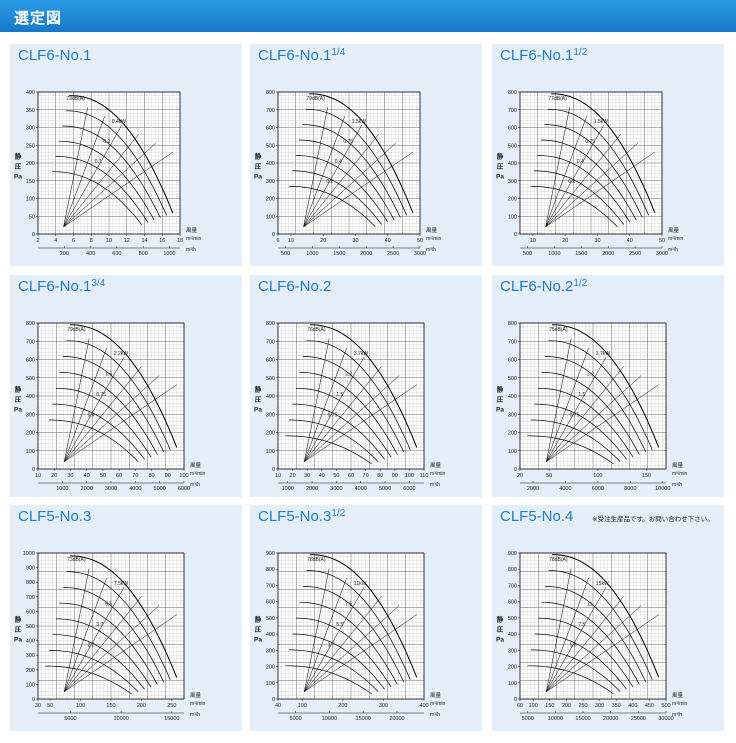  I want to click on curve-power-label: 7.5, so click(348, 605).